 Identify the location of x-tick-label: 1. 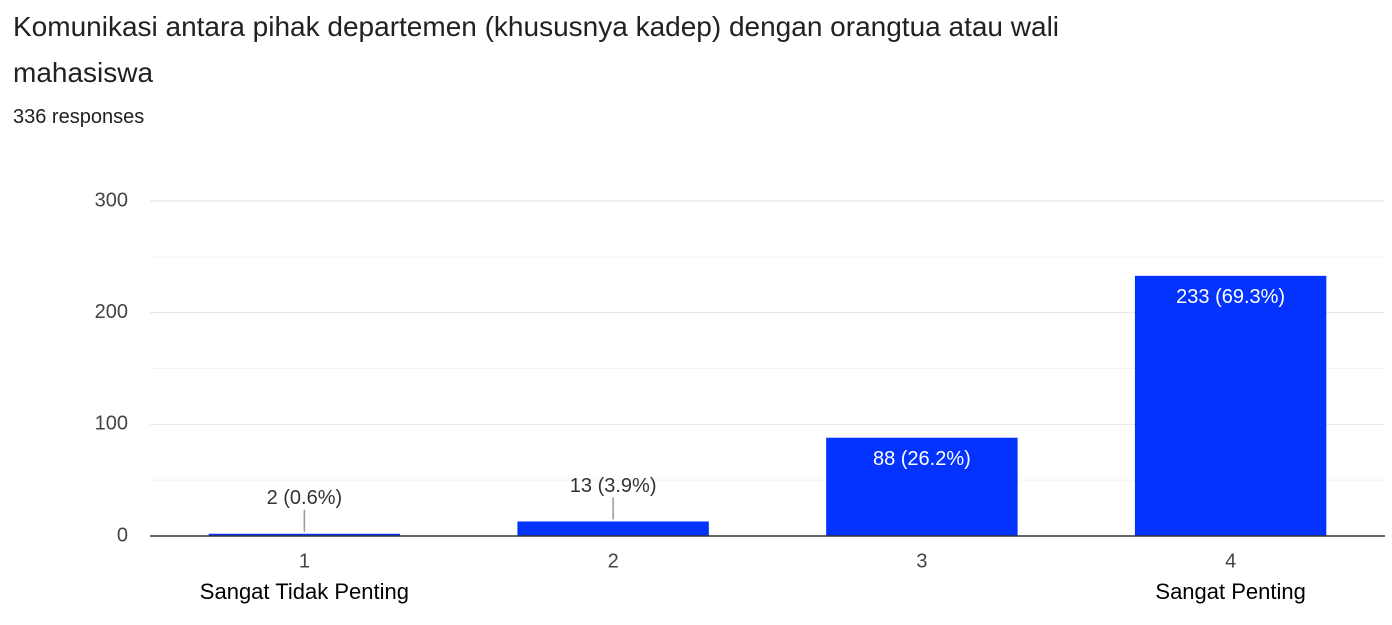
(304, 561).